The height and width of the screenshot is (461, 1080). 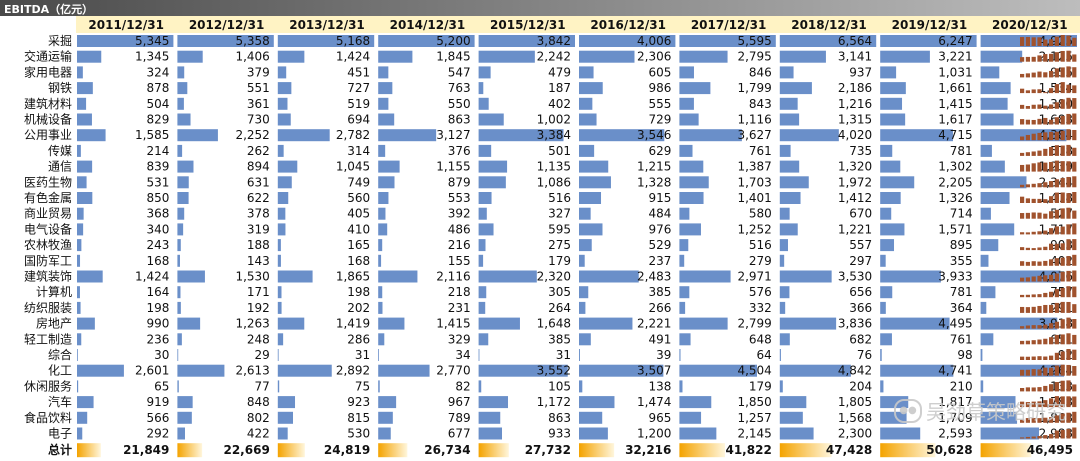 I want to click on value-label: 1,320, so click(x=855, y=167).